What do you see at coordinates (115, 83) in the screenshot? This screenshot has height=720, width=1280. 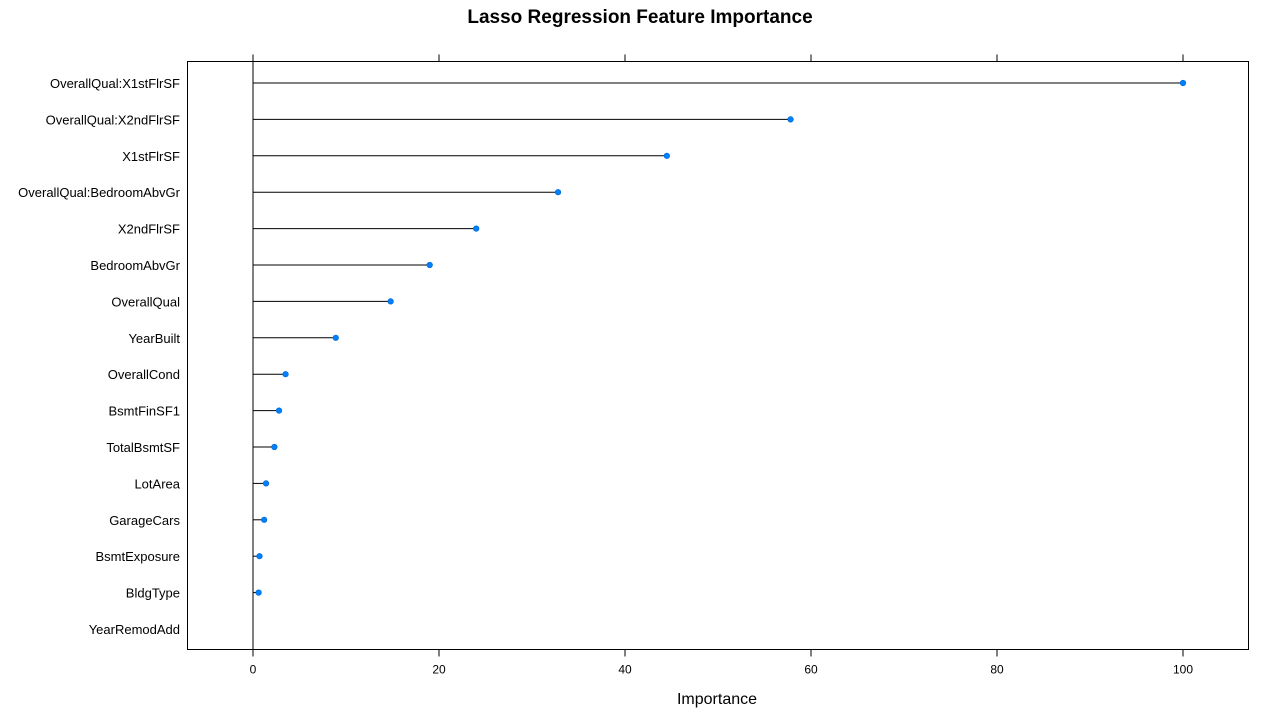 I see `feature-label: OverallQual:X1stFlrSF` at bounding box center [115, 83].